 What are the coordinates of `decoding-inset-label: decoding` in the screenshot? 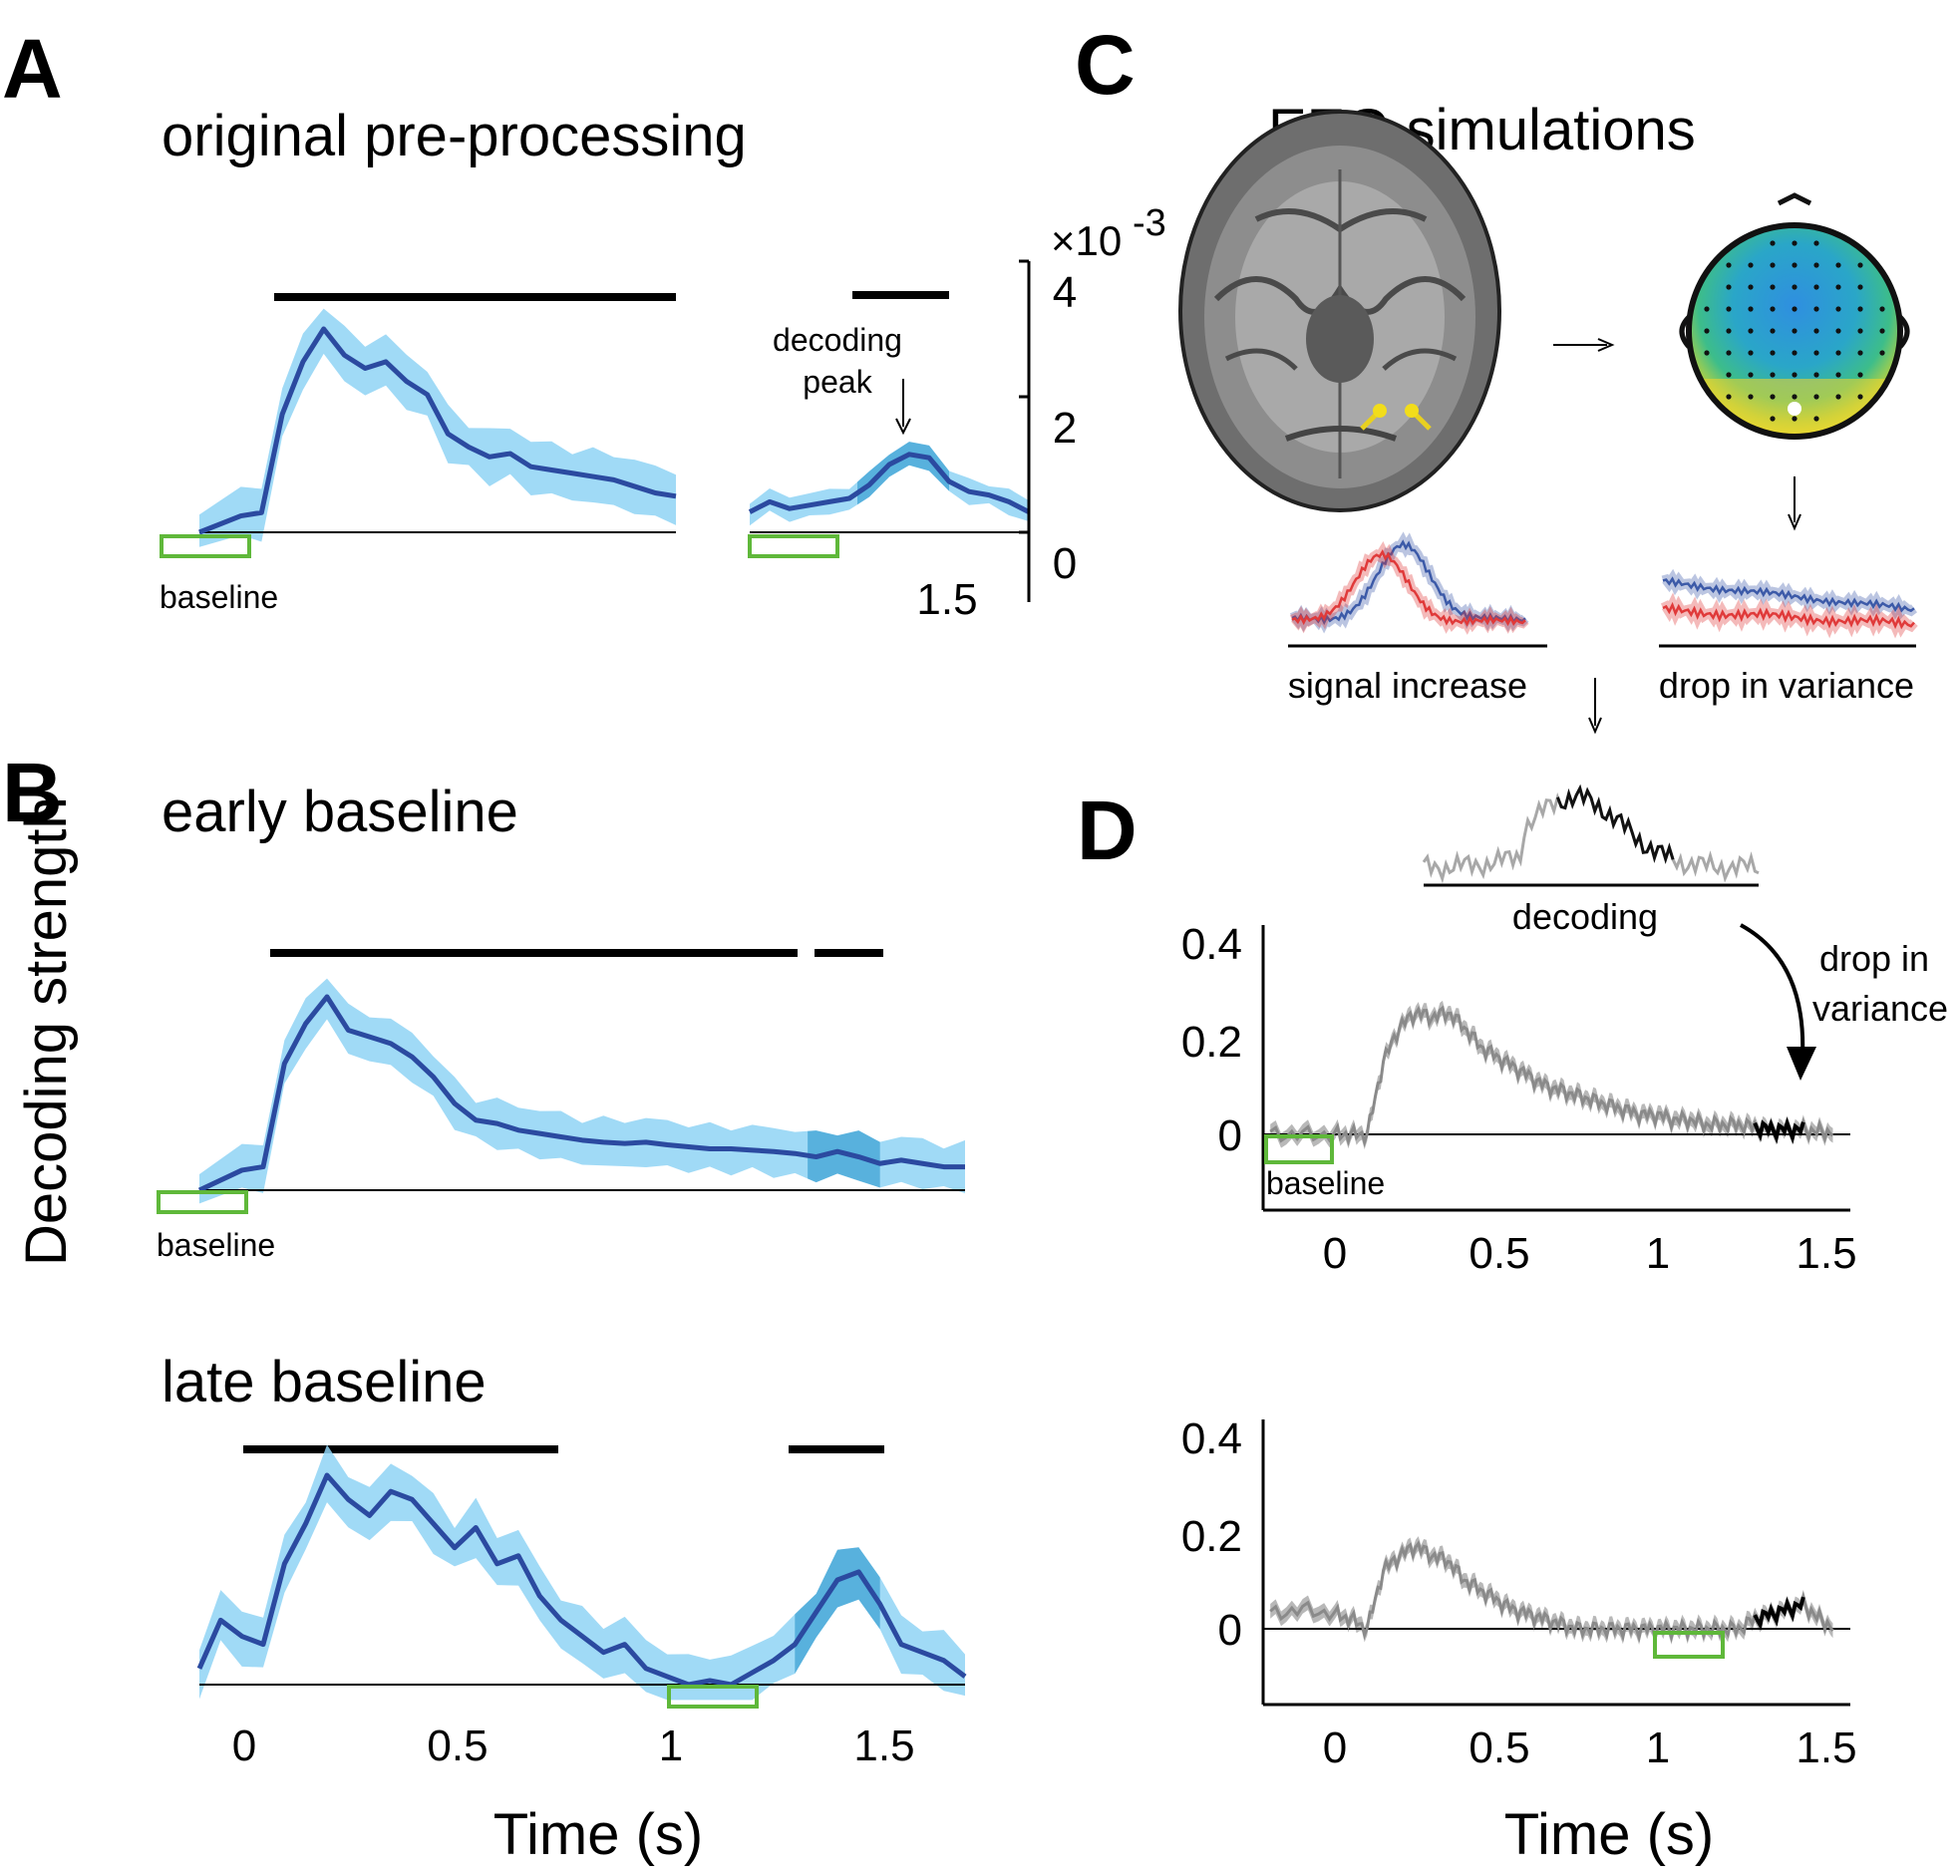 It's located at (1585, 917).